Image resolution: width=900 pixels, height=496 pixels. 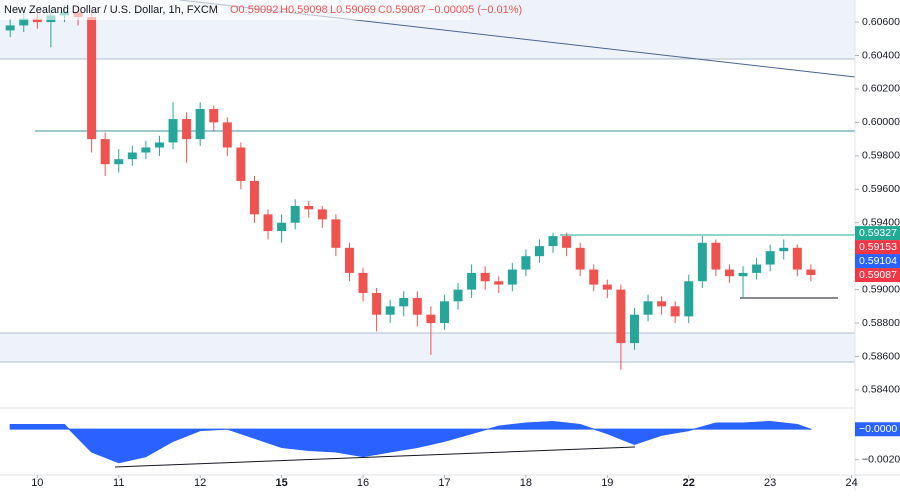 What do you see at coordinates (607, 483) in the screenshot?
I see `x-tick-label: 19` at bounding box center [607, 483].